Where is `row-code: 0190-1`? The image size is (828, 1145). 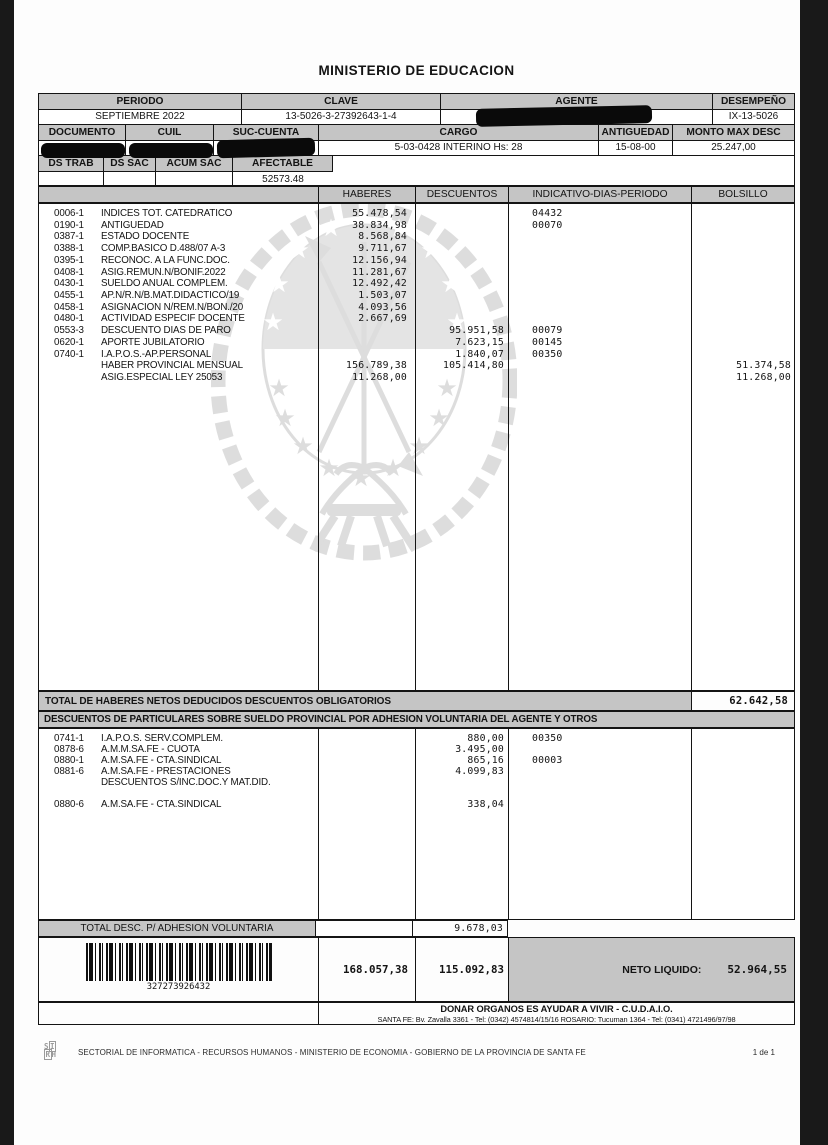
row-code: 0190-1 is located at coordinates (69, 225).